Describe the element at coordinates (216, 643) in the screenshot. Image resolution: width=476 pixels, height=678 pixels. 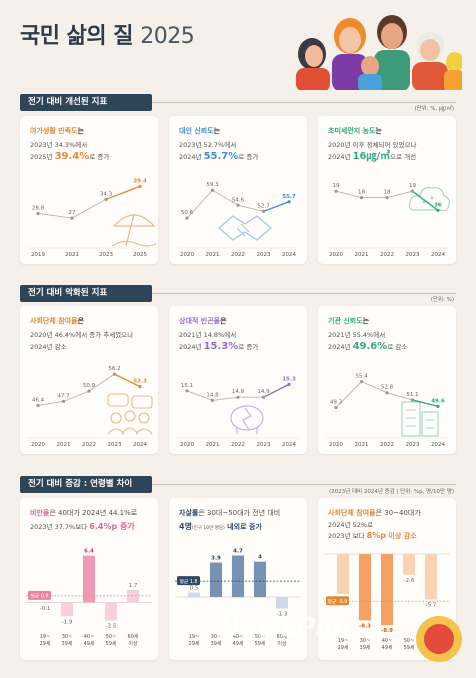
I see `tick-label: 39세` at that location.